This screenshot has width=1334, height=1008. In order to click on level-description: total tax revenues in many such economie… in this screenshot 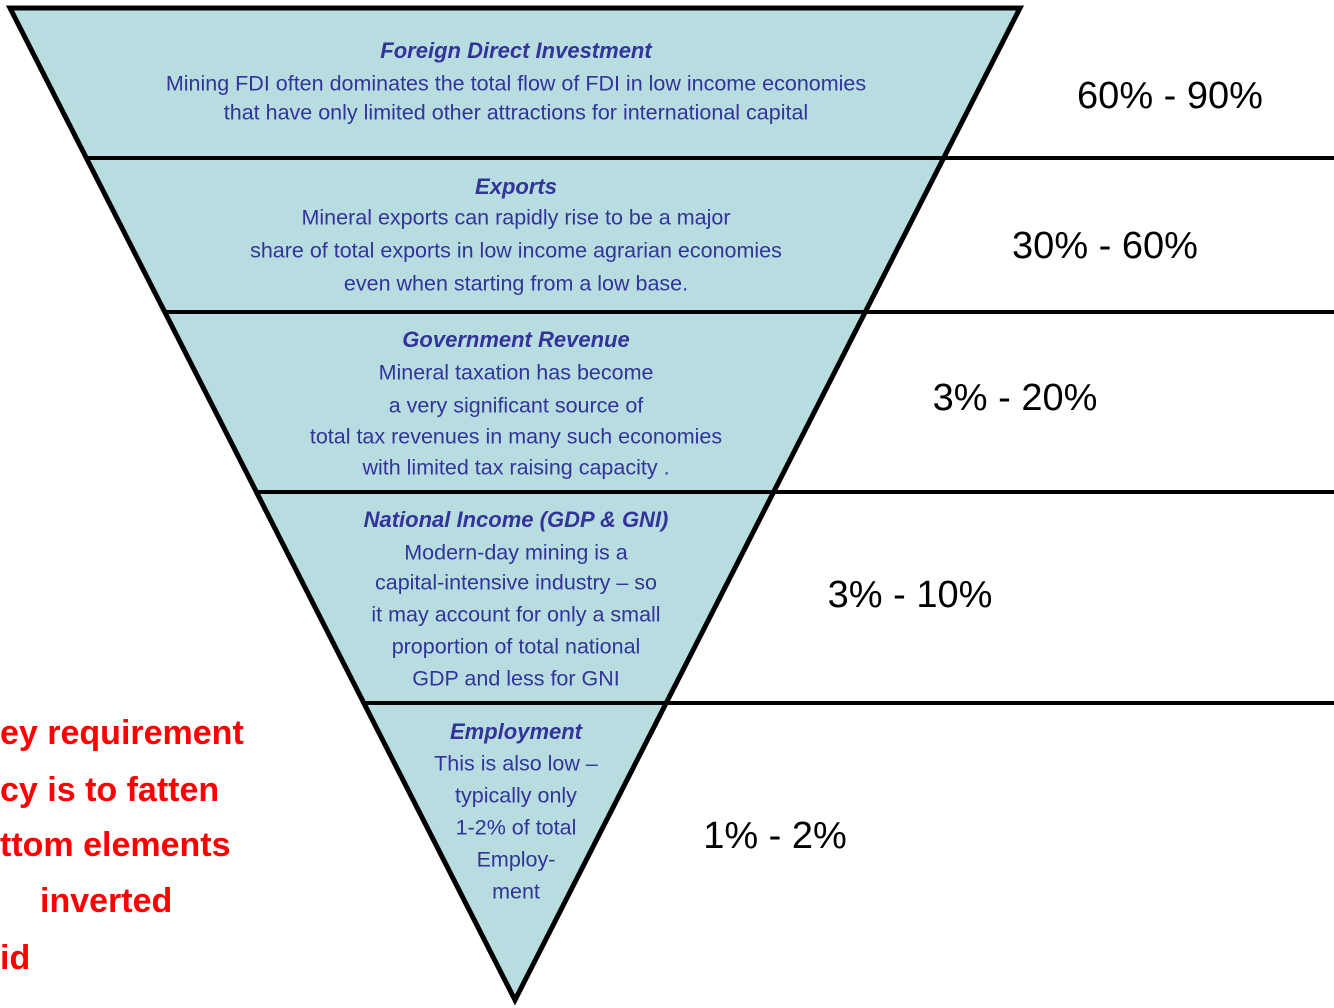, I will do `click(516, 437)`.